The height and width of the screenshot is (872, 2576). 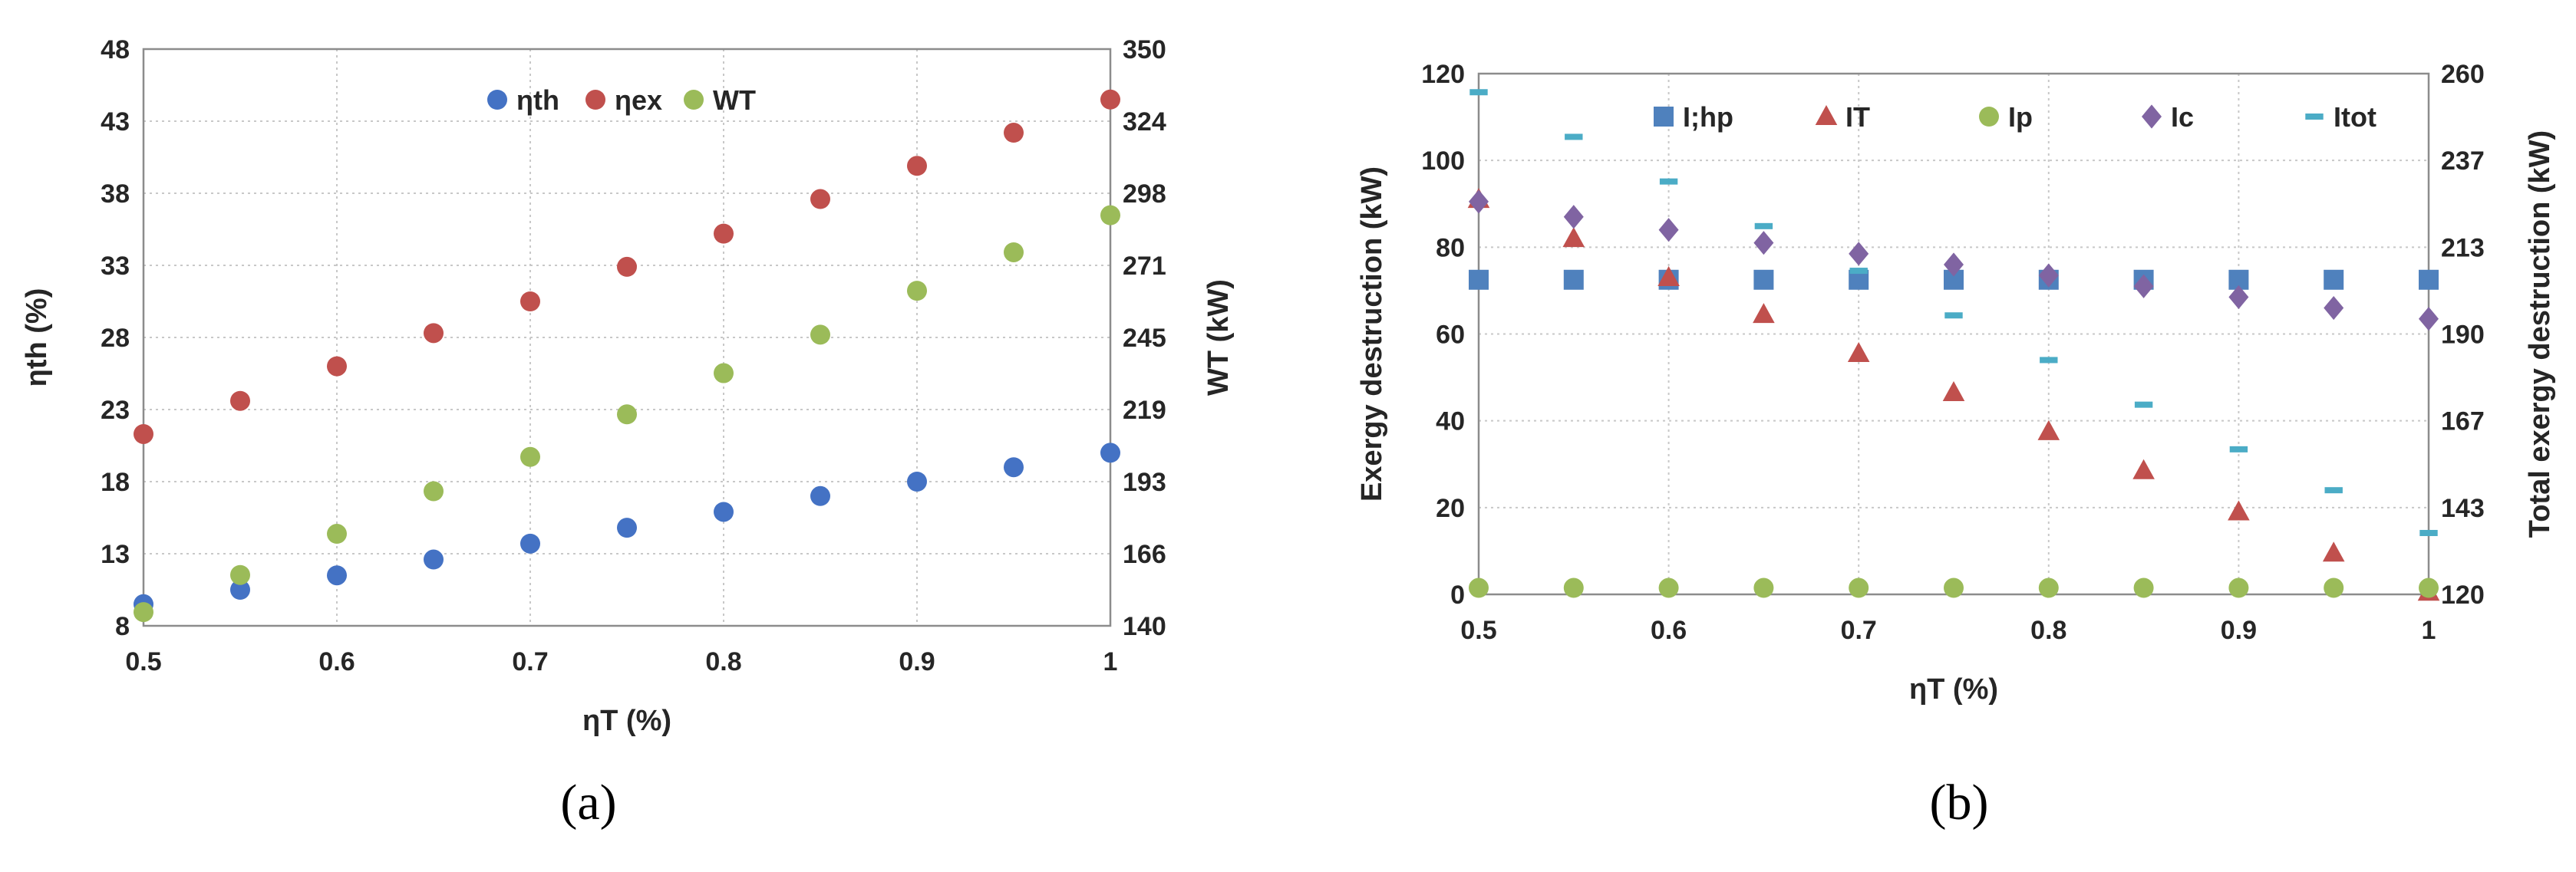 I want to click on y-tick-label: 60, so click(x=1450, y=335).